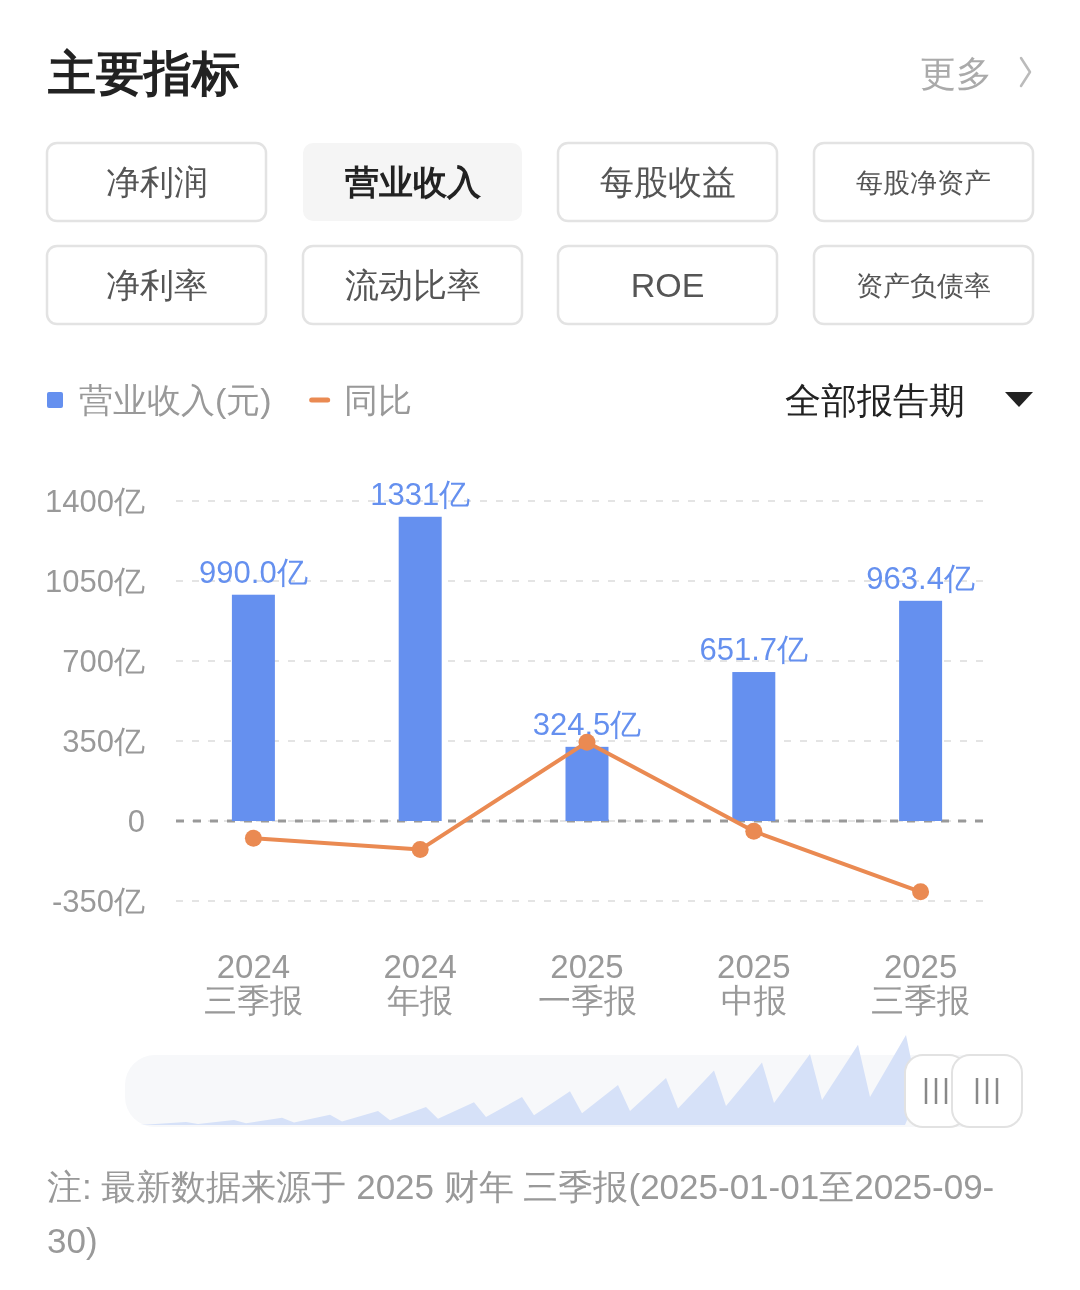  I want to click on legend-label: 同比, so click(377, 400).